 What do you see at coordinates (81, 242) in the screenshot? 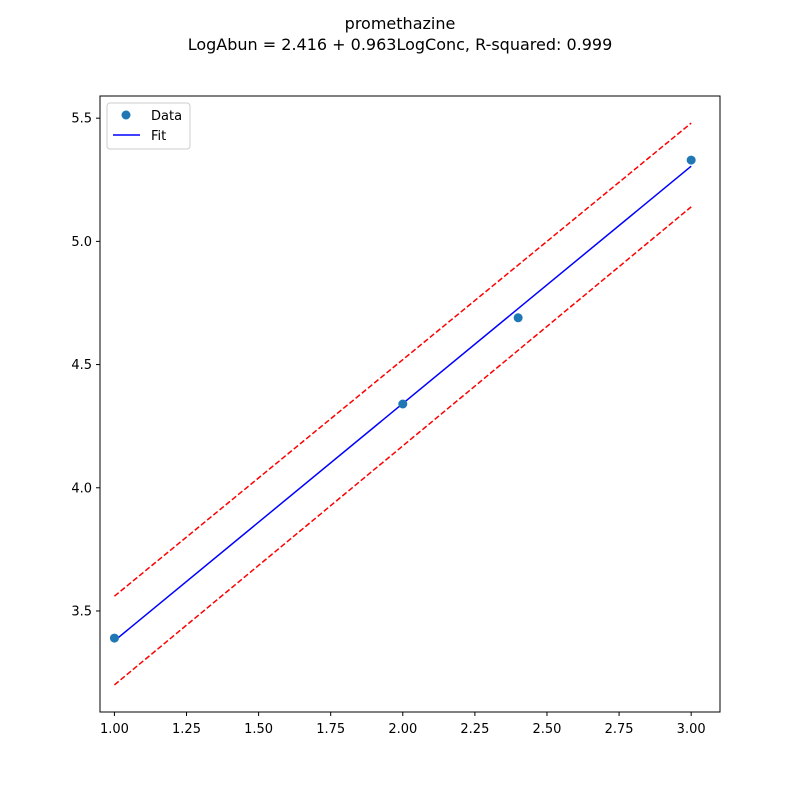
I see `y-tick-label: 5.0` at bounding box center [81, 242].